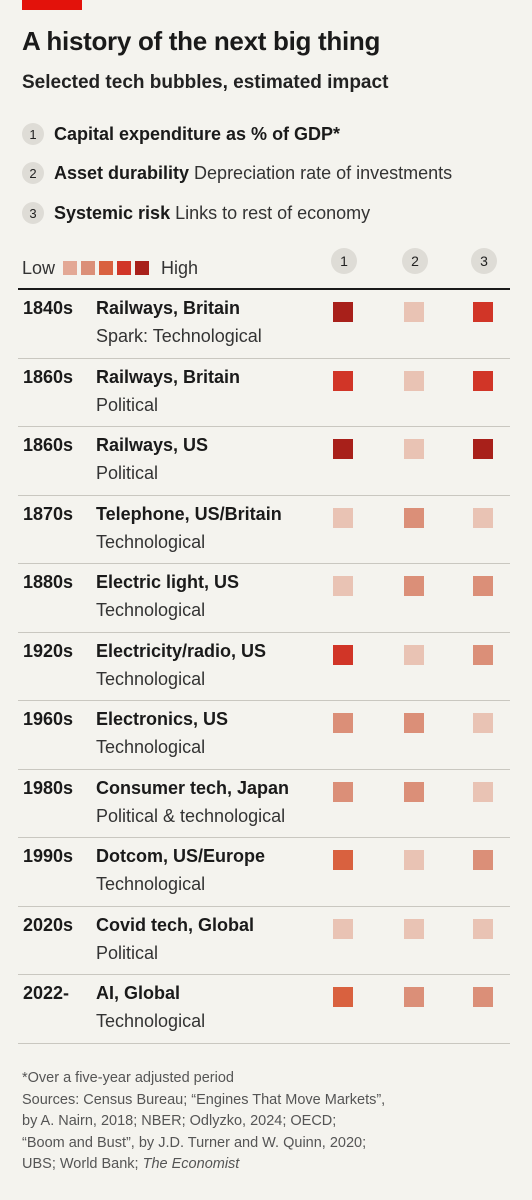  I want to click on table-row: 1860s Railways, US Political, so click(264, 461).